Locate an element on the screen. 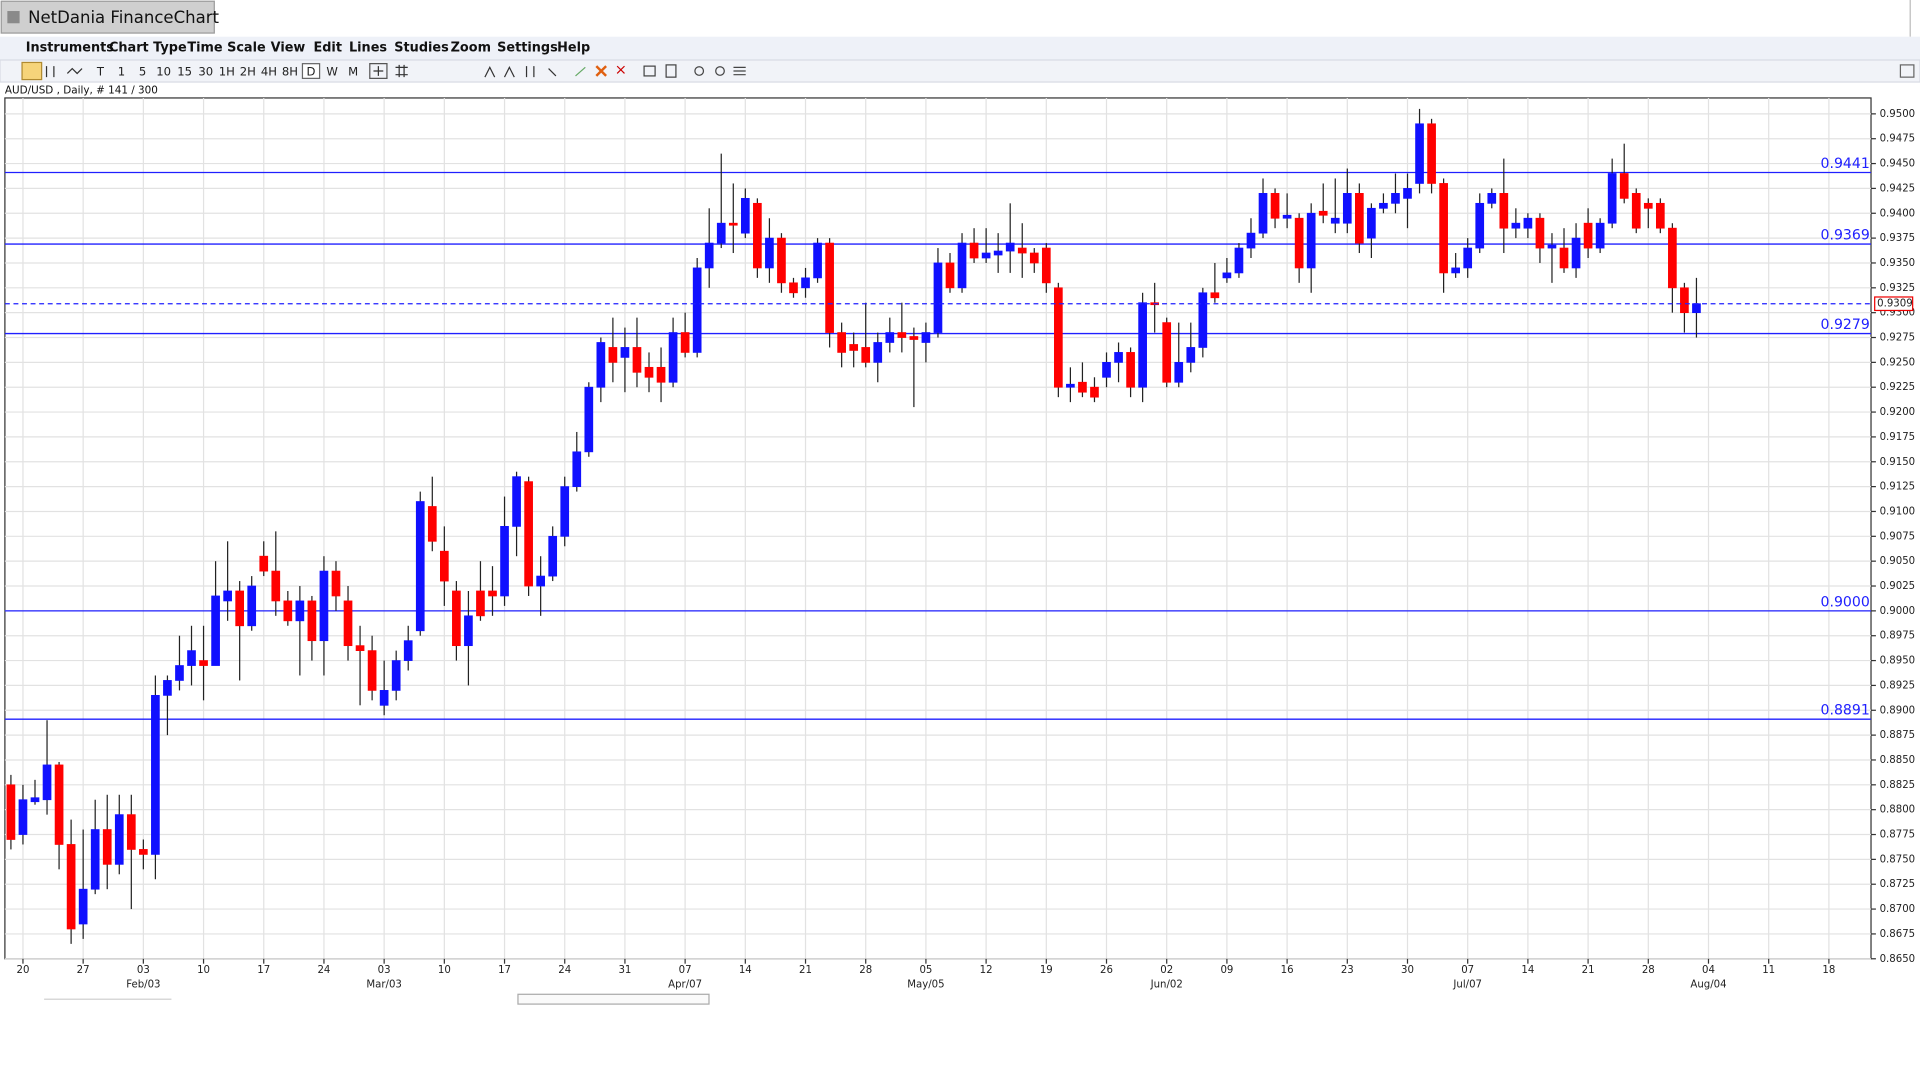  menu-item: Studies is located at coordinates (421, 47).